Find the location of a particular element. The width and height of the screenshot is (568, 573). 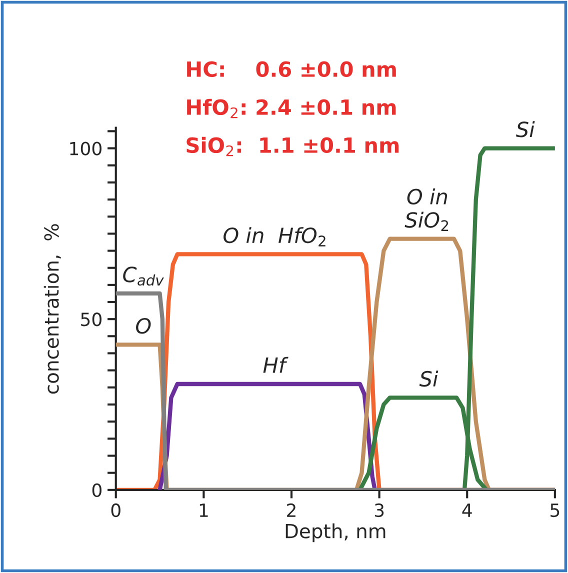

y-tick-label: 0 is located at coordinates (97, 490).